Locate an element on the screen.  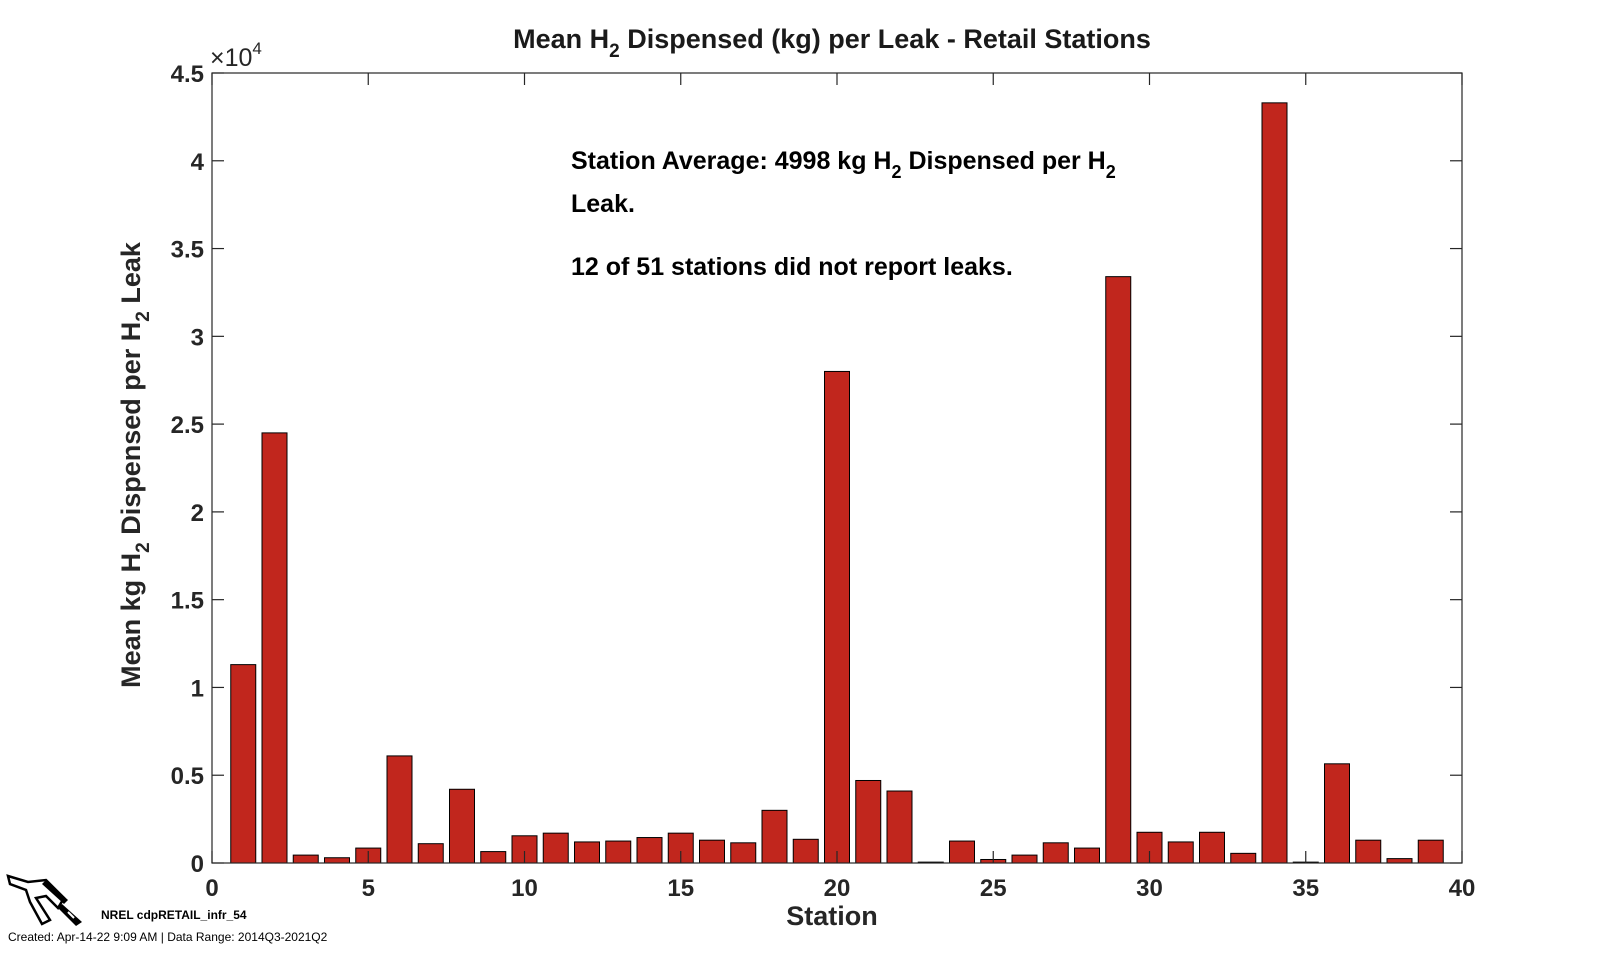
x-tick-label: 20 is located at coordinates (837, 888).